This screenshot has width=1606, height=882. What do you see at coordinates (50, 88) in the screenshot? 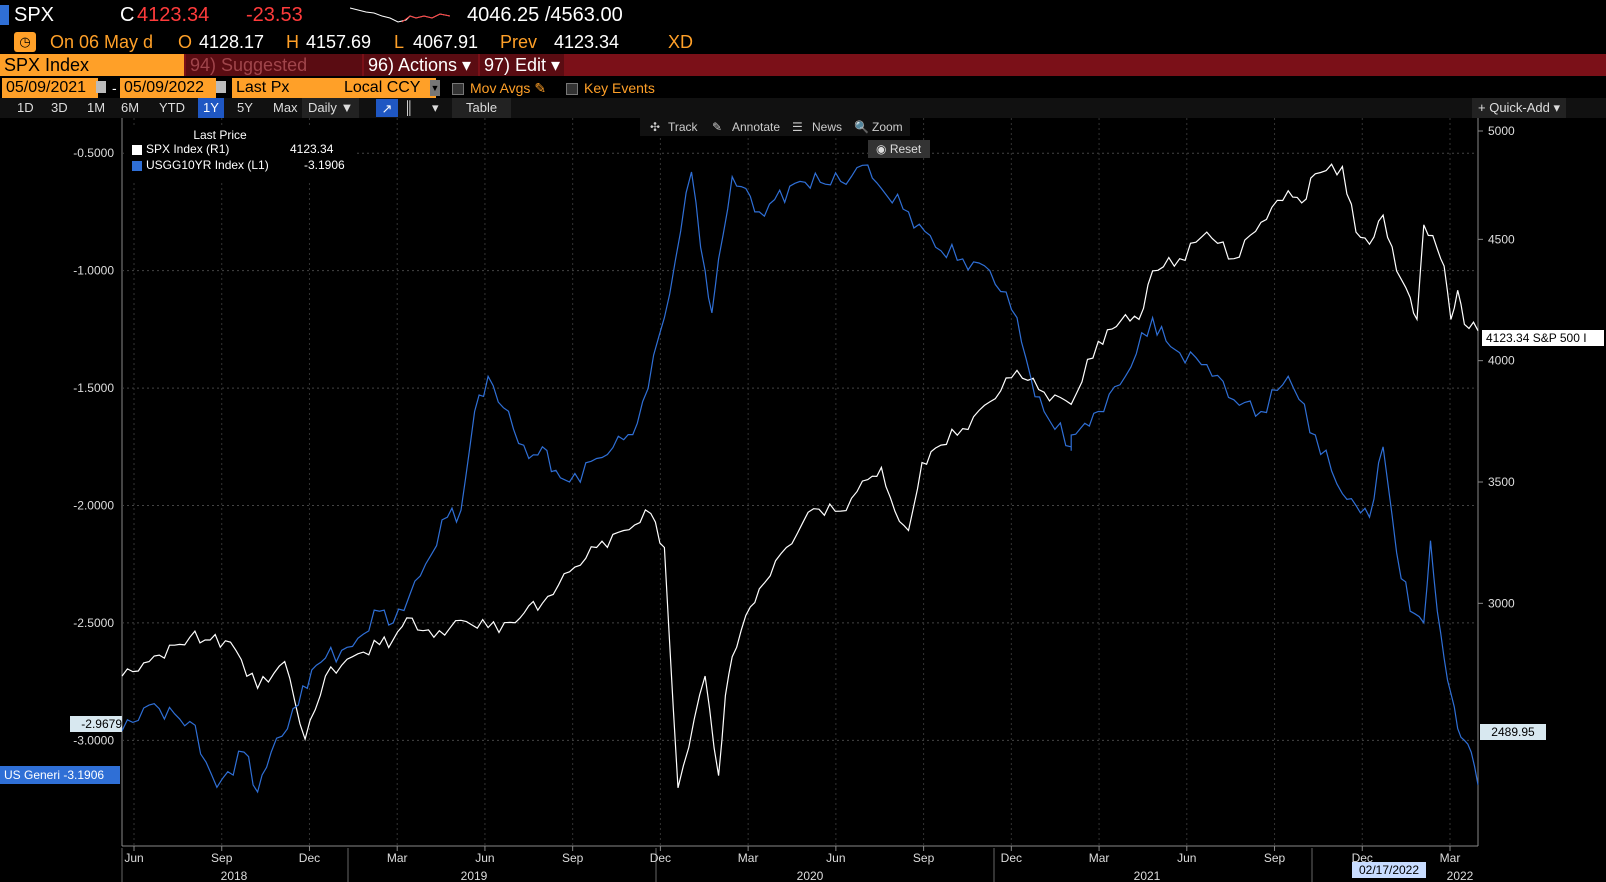
I see `start-date-input: 05/09/2021` at bounding box center [50, 88].